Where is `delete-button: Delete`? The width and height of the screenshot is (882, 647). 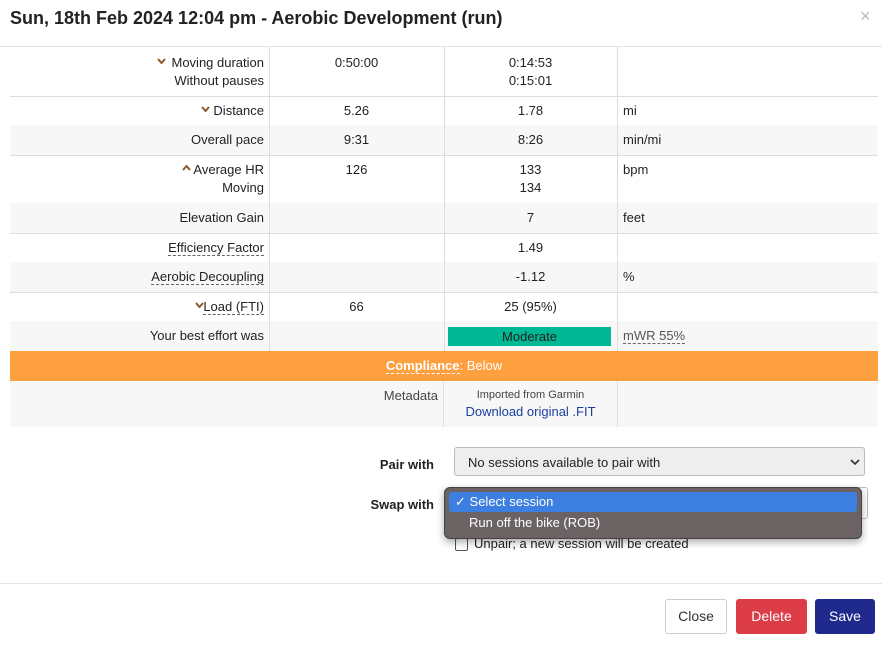
delete-button: Delete is located at coordinates (771, 616).